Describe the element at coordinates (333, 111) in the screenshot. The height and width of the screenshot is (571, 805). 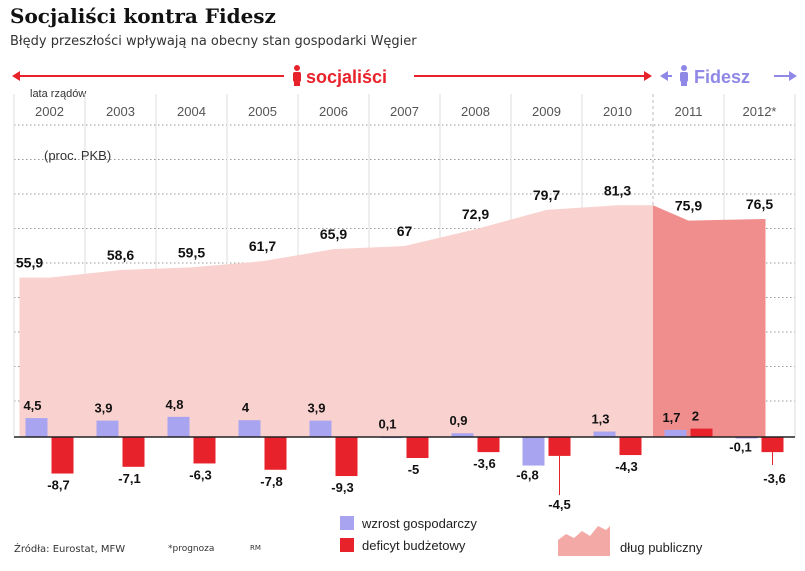
I see `year-label: 2006` at that location.